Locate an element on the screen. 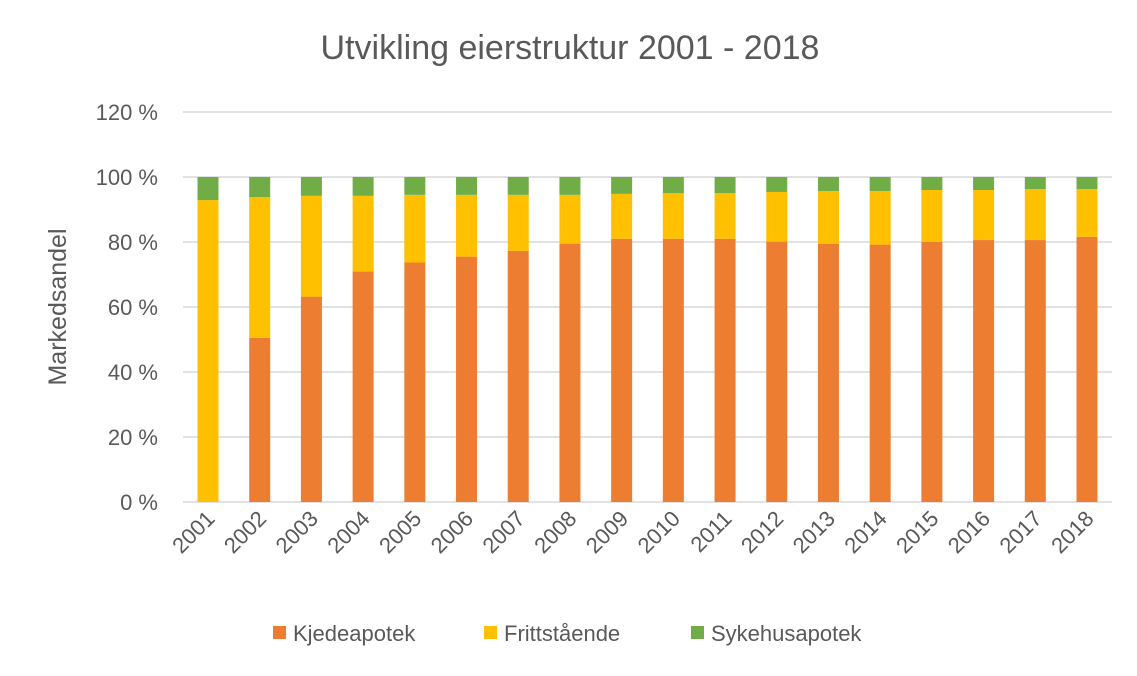 The image size is (1137, 676). x-tick-label: 2006 is located at coordinates (452, 532).